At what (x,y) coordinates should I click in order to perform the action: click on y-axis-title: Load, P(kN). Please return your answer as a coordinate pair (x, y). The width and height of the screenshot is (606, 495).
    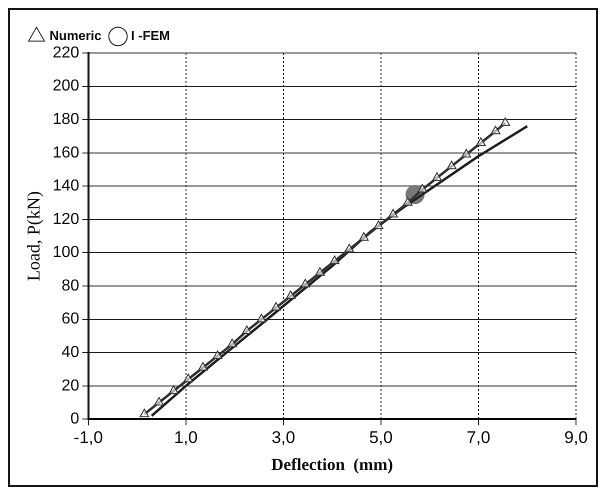
    Looking at the image, I should click on (34, 236).